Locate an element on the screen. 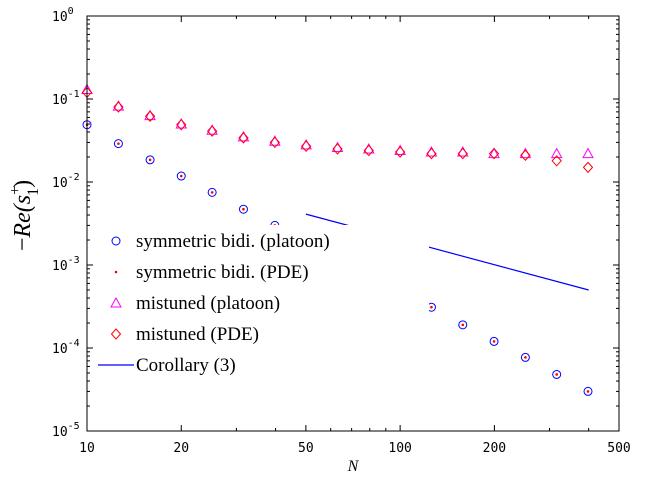 The image size is (662, 478). y-tick-label: 10⁻³ is located at coordinates (66, 264).